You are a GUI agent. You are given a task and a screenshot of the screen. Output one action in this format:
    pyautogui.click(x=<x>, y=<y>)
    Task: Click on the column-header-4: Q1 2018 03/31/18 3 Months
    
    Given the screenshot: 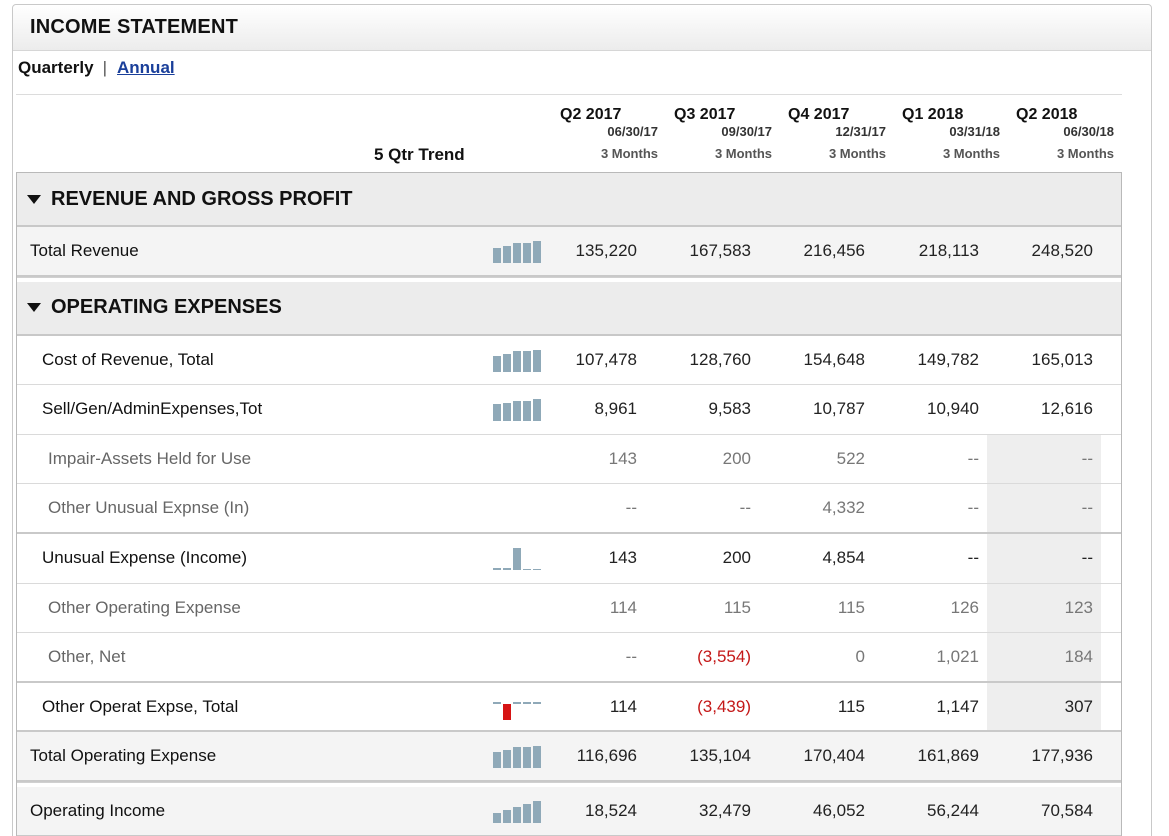 What is the action you would take?
    pyautogui.click(x=943, y=133)
    